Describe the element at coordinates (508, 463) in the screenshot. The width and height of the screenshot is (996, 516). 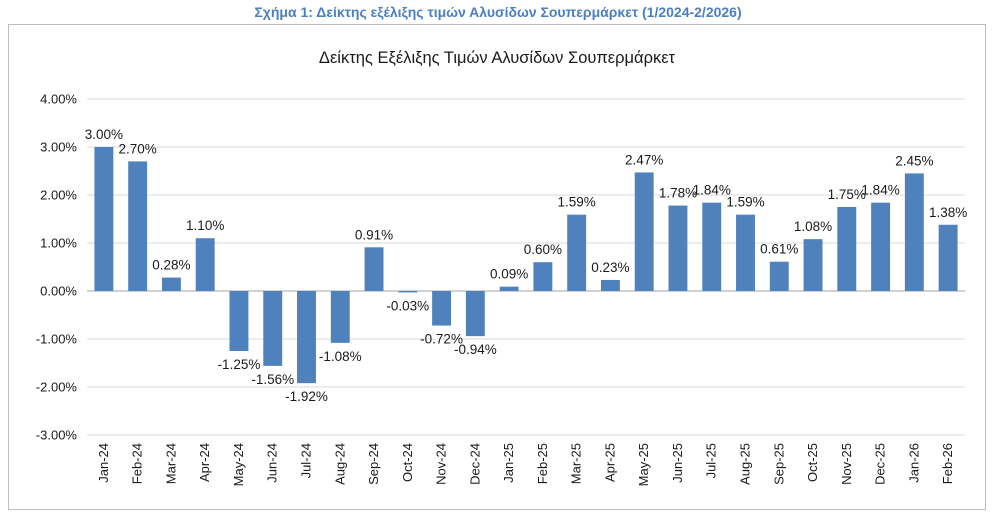
I see `x-tick-label: Jan-25` at that location.